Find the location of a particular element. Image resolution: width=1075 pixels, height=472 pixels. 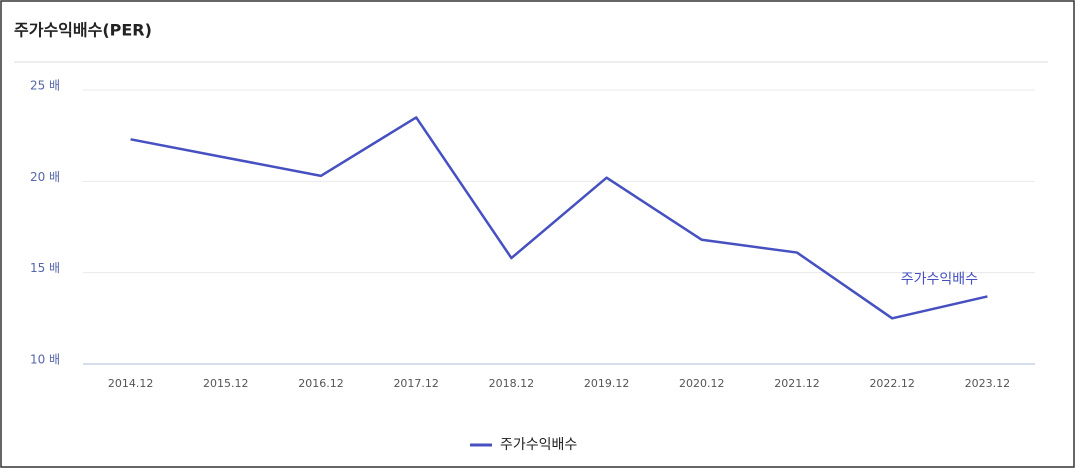

x-tick-label: 2020.12 is located at coordinates (702, 383).